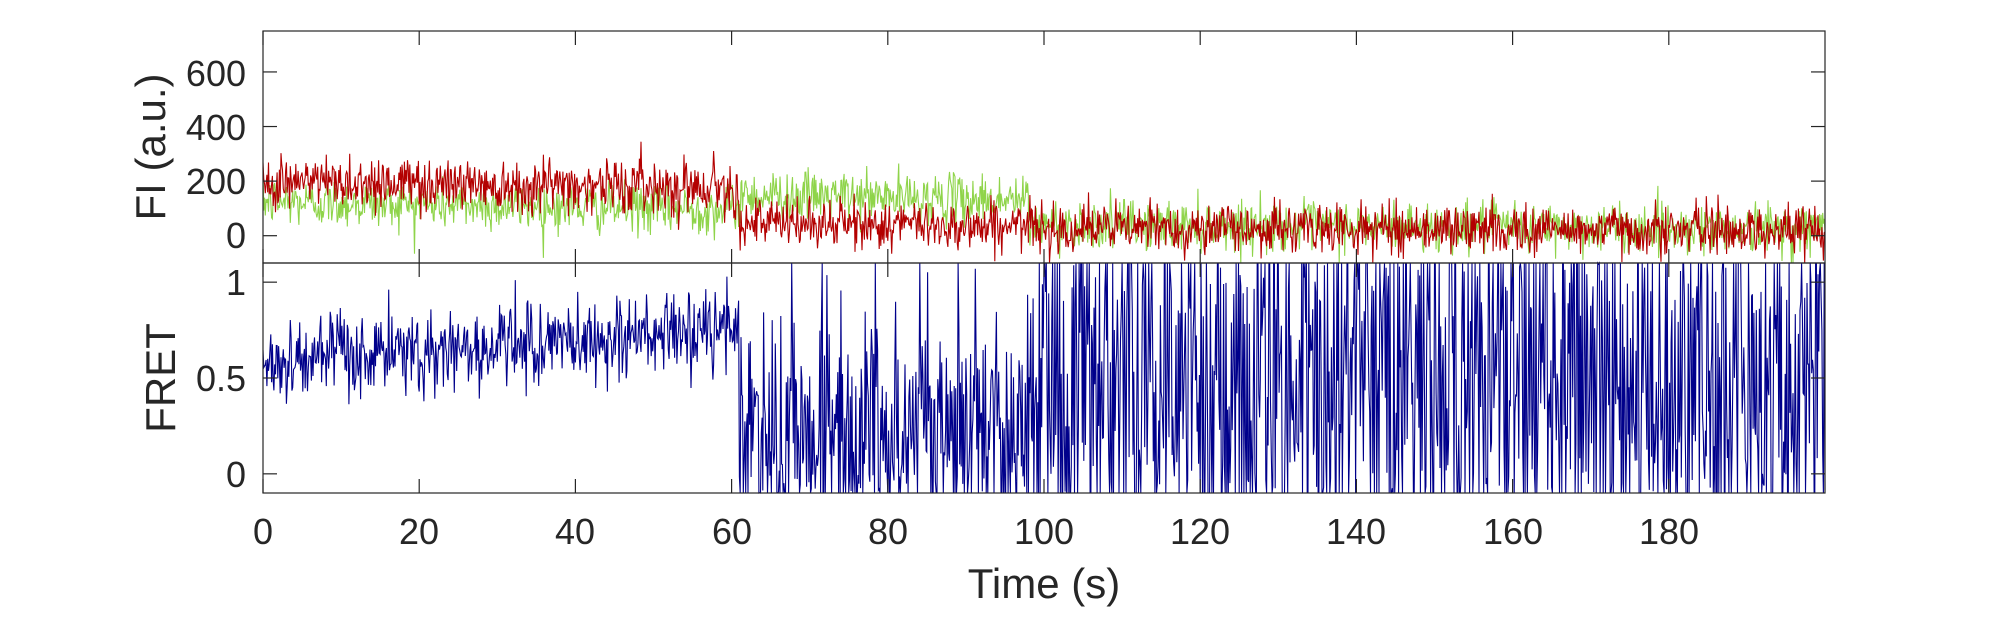 Image resolution: width=2005 pixels, height=625 pixels. What do you see at coordinates (236, 235) in the screenshot?
I see `fi-ytick-label: 0` at bounding box center [236, 235].